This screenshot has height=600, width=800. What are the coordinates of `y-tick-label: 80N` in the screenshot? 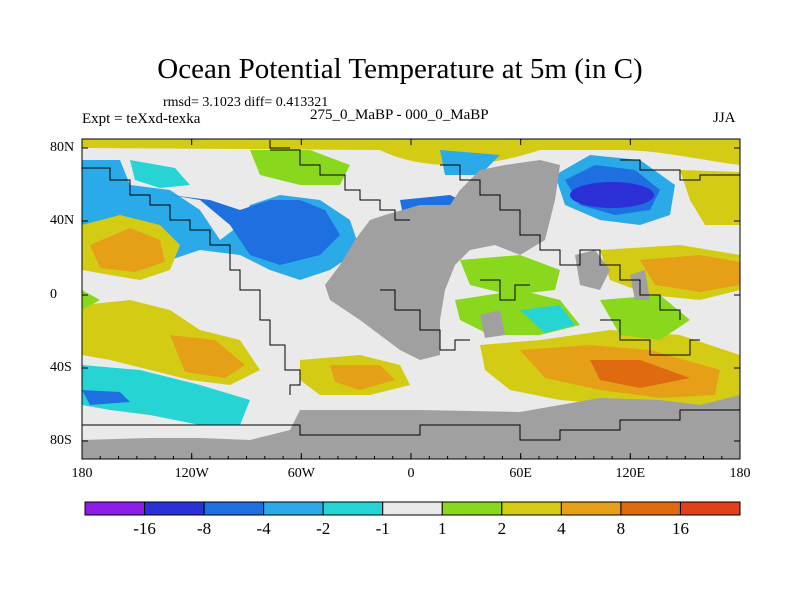 It's located at (62, 147).